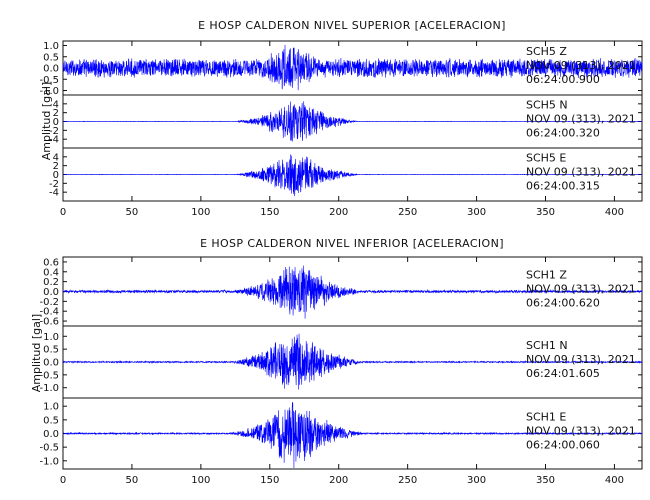 The image size is (650, 500). What do you see at coordinates (546, 417) in the screenshot?
I see `trace-station-label: SCH1 E` at bounding box center [546, 417].